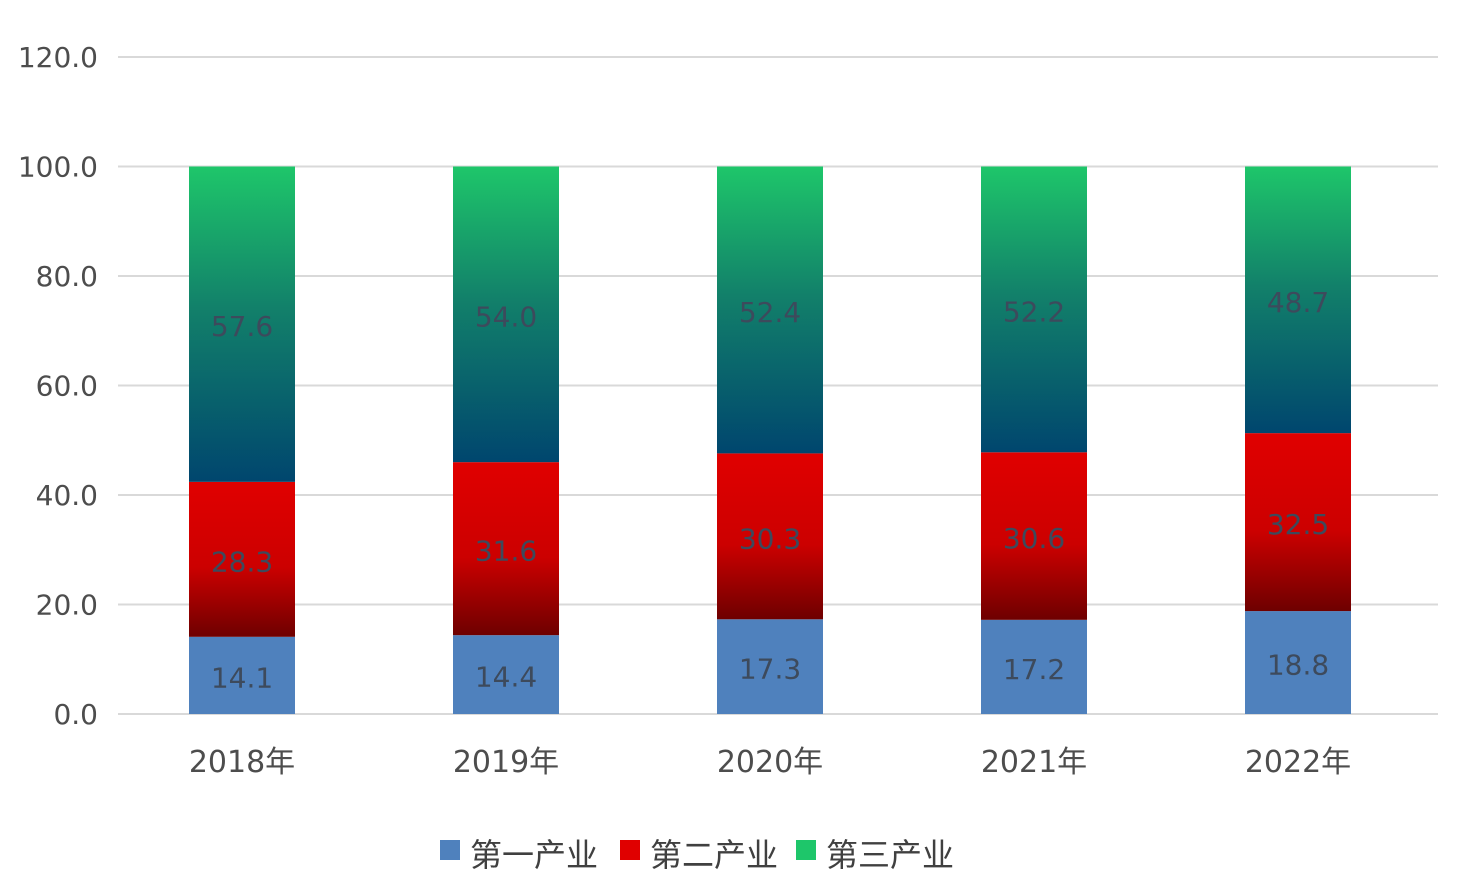  I want to click on data-label: 52.2, so click(1034, 311).